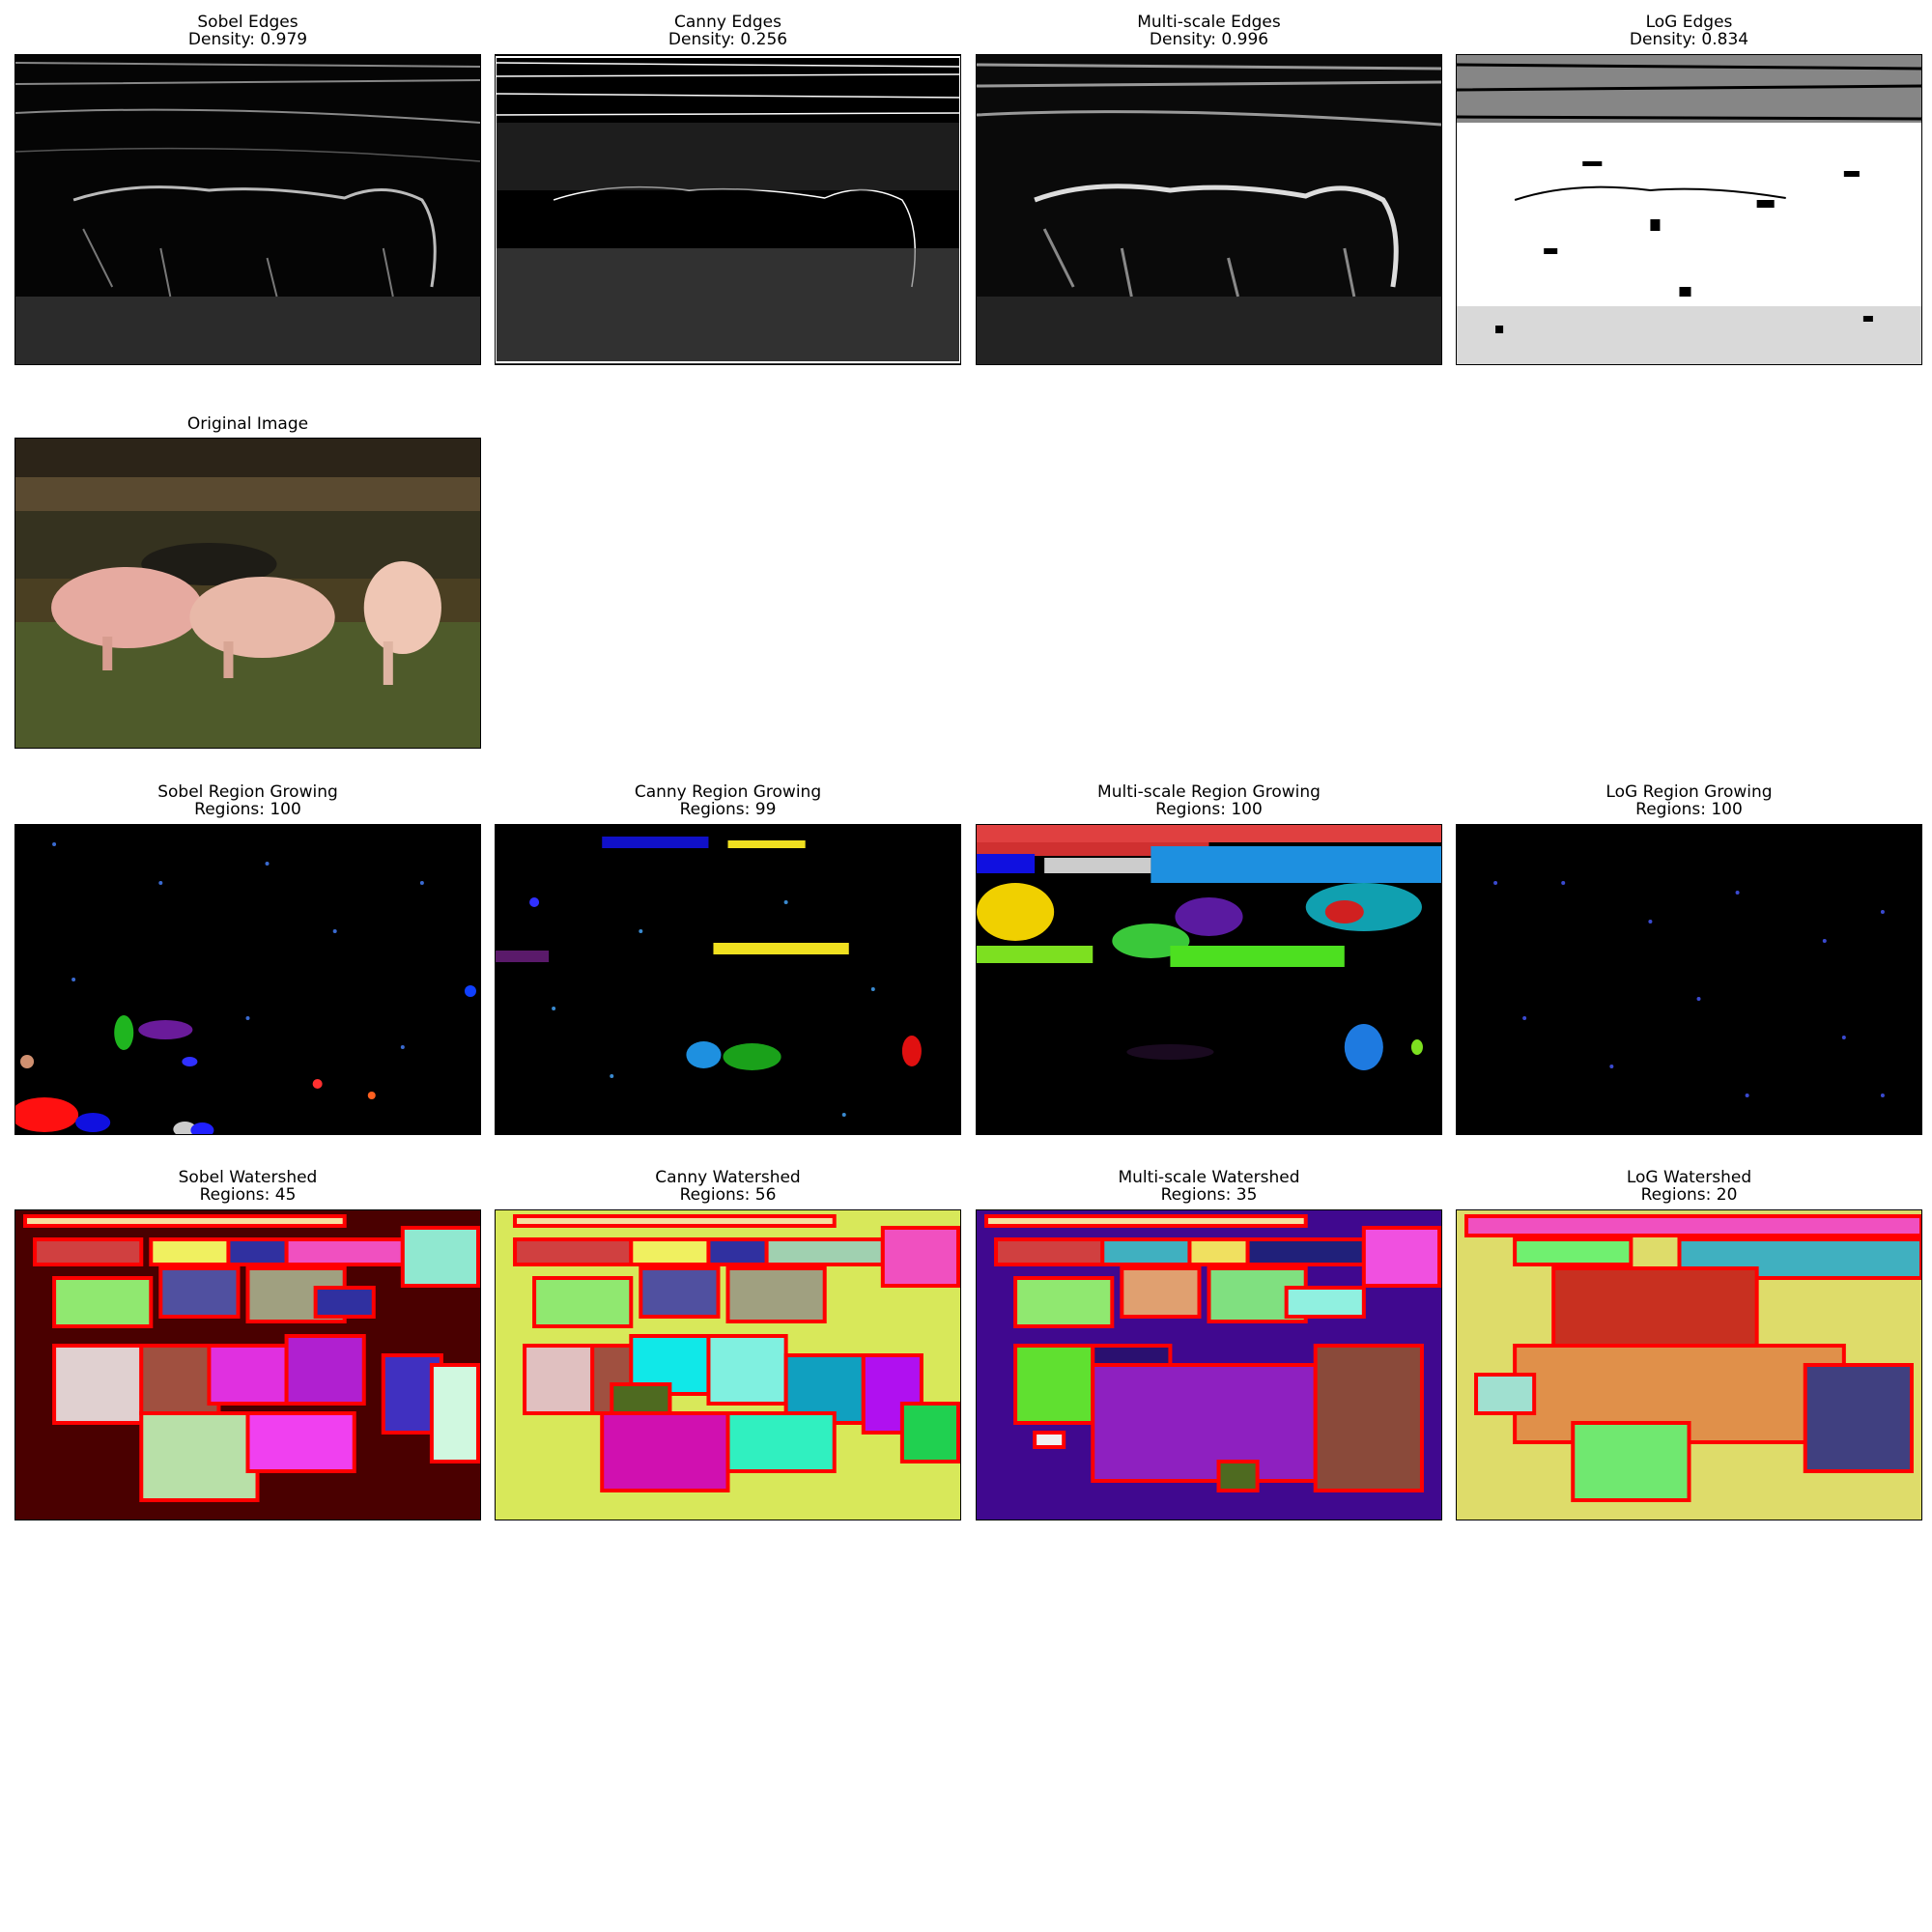 The height and width of the screenshot is (1932, 1932). I want to click on canny-edges-panel: Canny Edges Density: 0.256, so click(728, 189).